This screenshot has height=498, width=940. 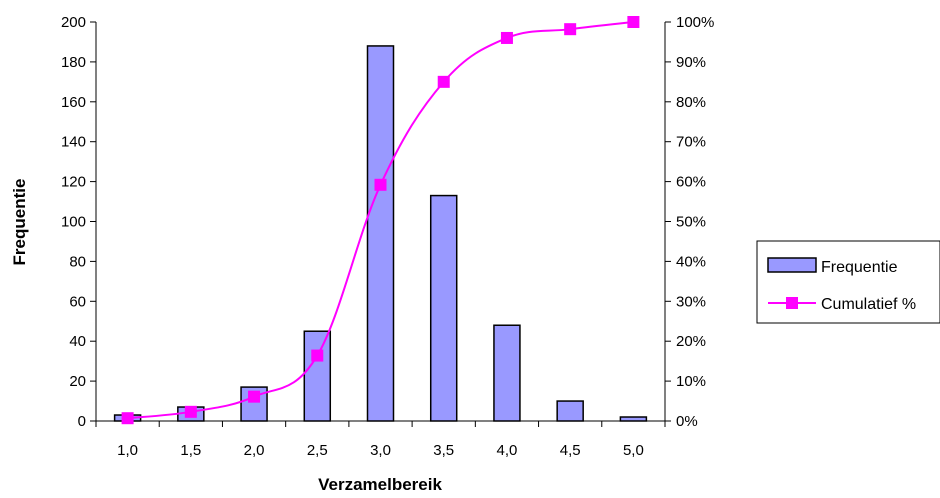 What do you see at coordinates (254, 450) in the screenshot?
I see `x-tick-label: 2,0` at bounding box center [254, 450].